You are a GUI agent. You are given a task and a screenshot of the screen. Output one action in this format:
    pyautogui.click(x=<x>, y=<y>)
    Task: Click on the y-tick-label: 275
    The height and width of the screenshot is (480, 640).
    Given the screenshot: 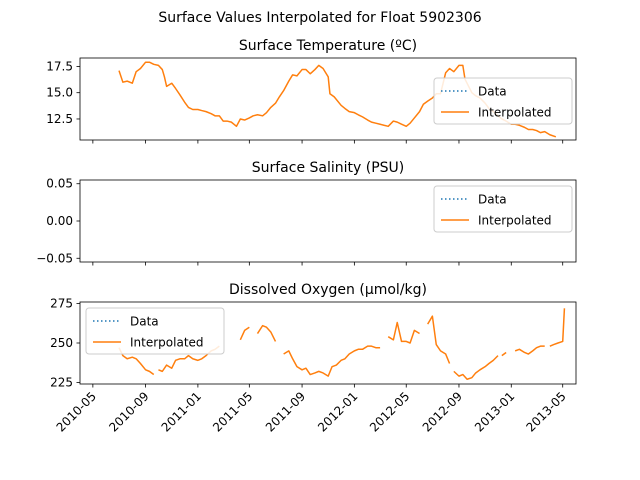 What is the action you would take?
    pyautogui.click(x=61, y=304)
    